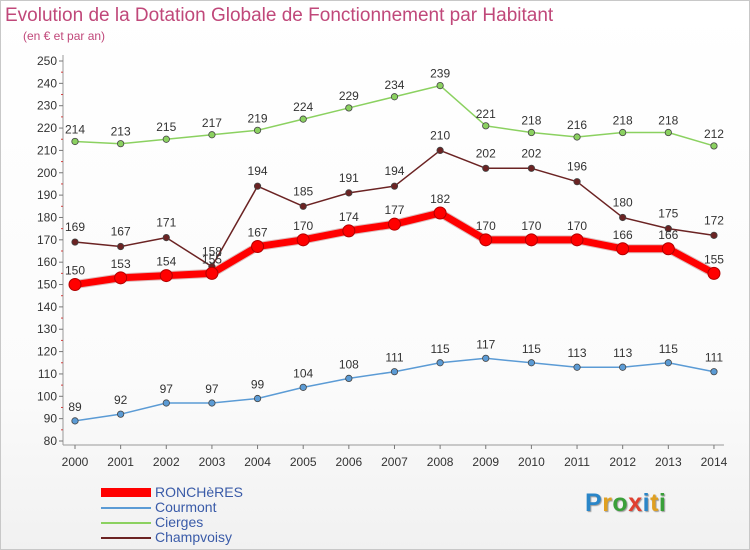 The image size is (750, 550). Describe the element at coordinates (47, 106) in the screenshot. I see `y-tick-label: 230` at that location.